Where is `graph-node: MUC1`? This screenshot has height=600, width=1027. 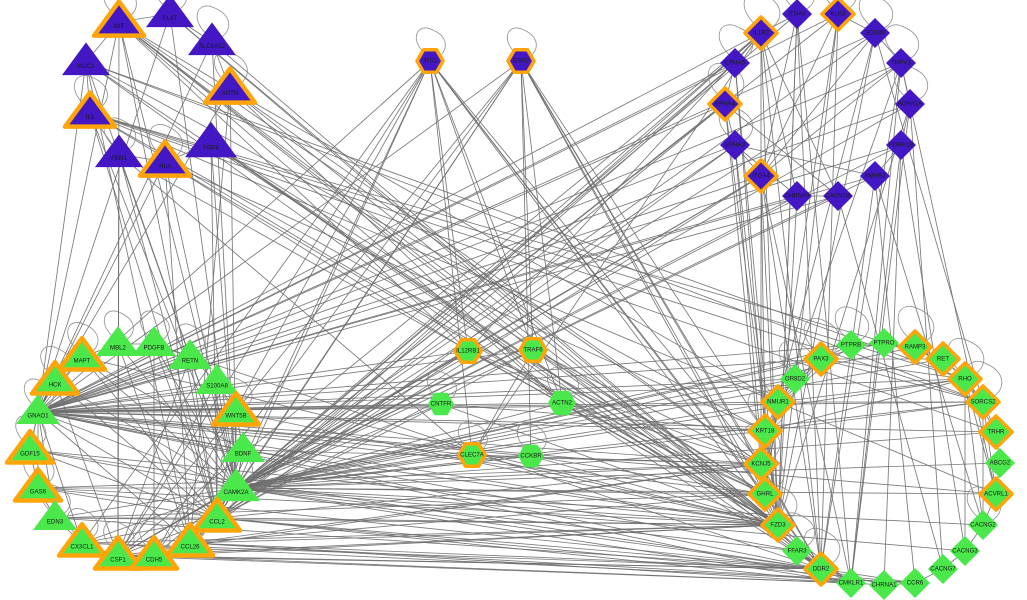 graph-node: MUC1 is located at coordinates (86, 59).